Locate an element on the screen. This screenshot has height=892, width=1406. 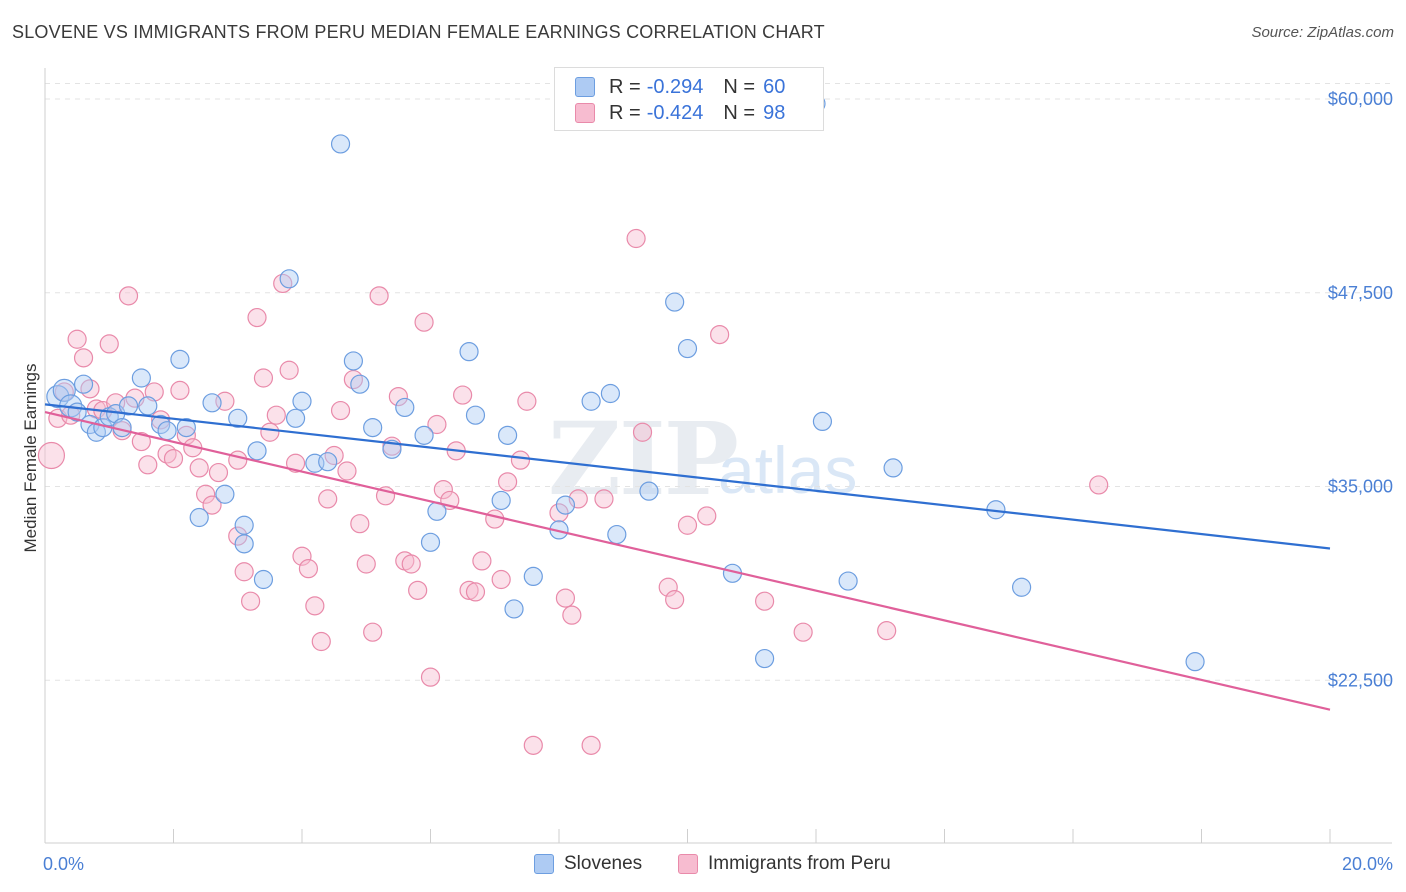
bottom-legend-label-peru: Immigrants from Peru is located at coordinates (799, 863).